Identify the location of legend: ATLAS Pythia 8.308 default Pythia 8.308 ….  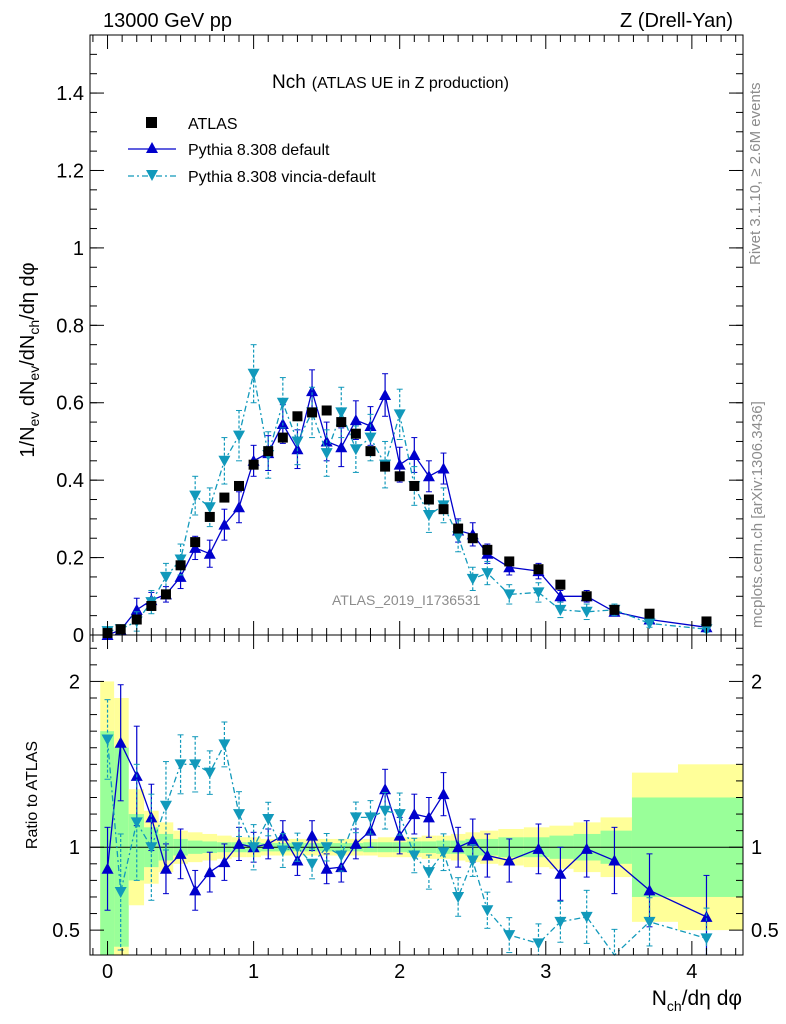
(252, 151).